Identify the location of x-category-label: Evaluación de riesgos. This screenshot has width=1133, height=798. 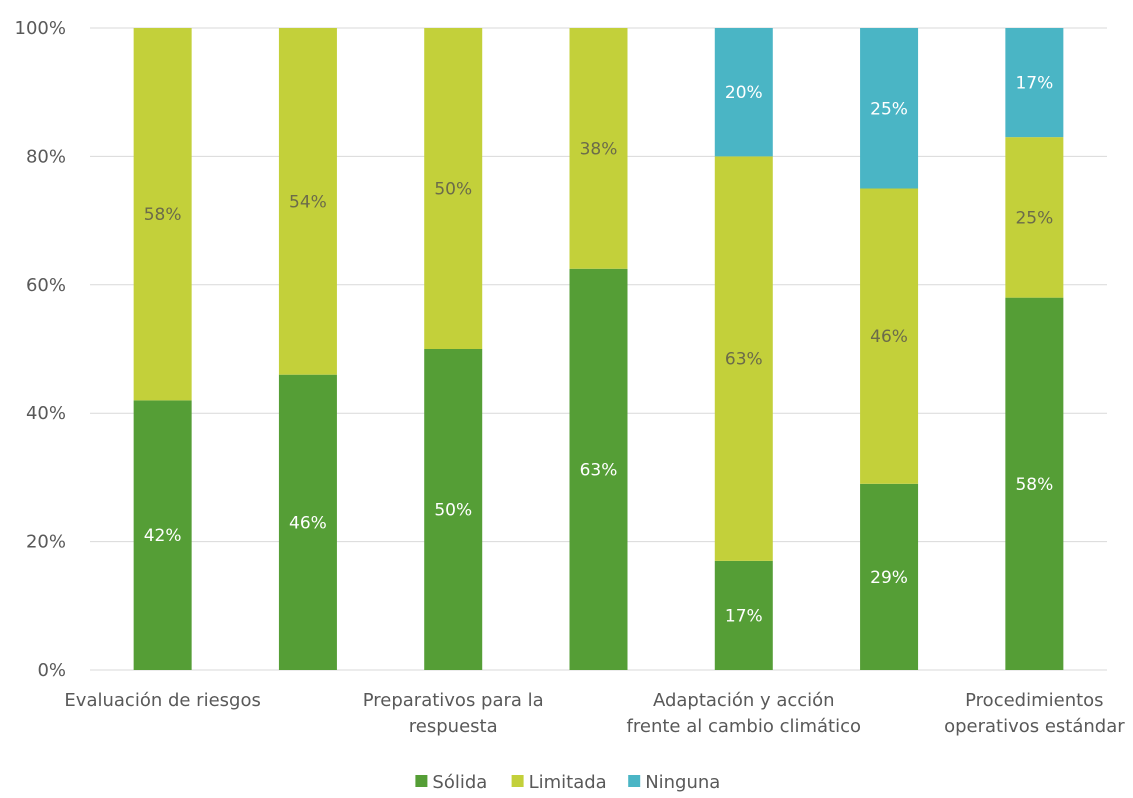
(162, 700).